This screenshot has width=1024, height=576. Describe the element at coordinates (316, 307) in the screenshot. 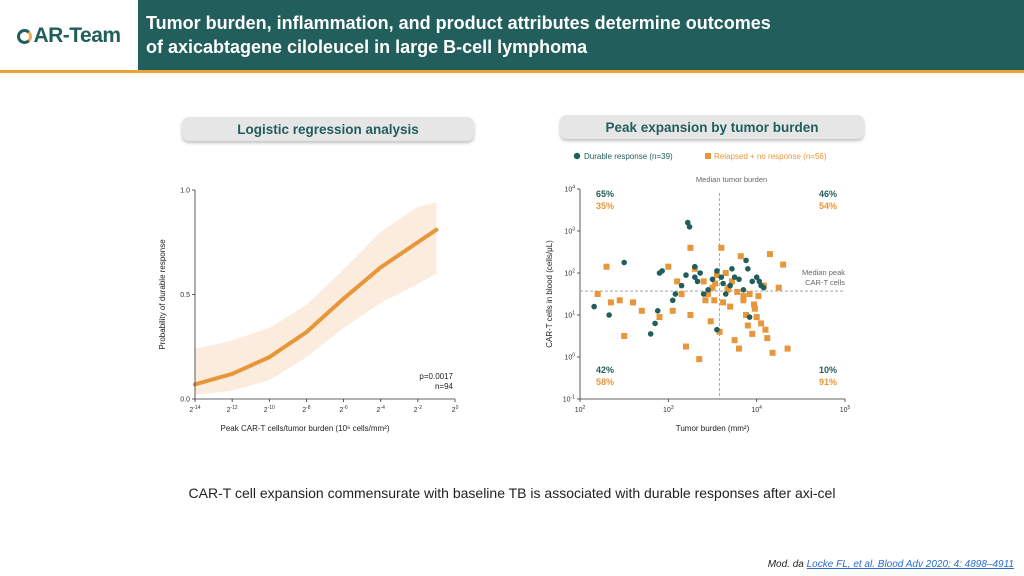

I see `regression-line` at that location.